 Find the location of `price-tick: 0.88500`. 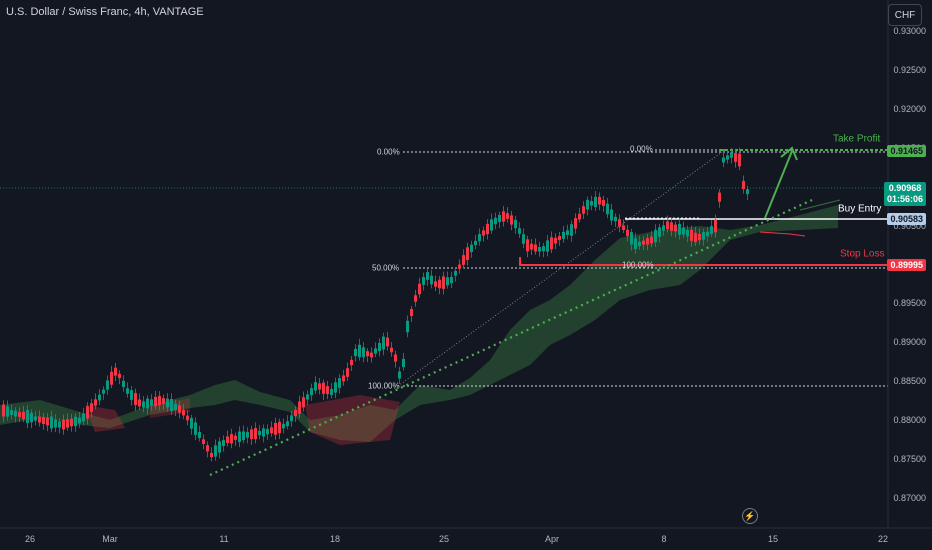

price-tick: 0.88500 is located at coordinates (909, 381).